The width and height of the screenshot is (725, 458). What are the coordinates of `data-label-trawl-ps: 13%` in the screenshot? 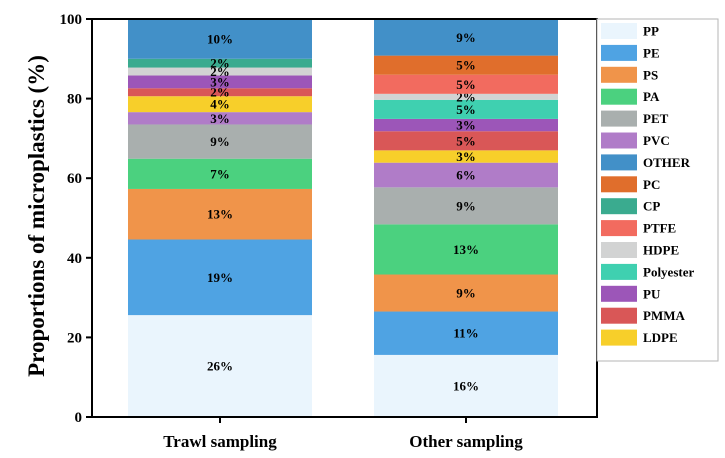 It's located at (220, 214).